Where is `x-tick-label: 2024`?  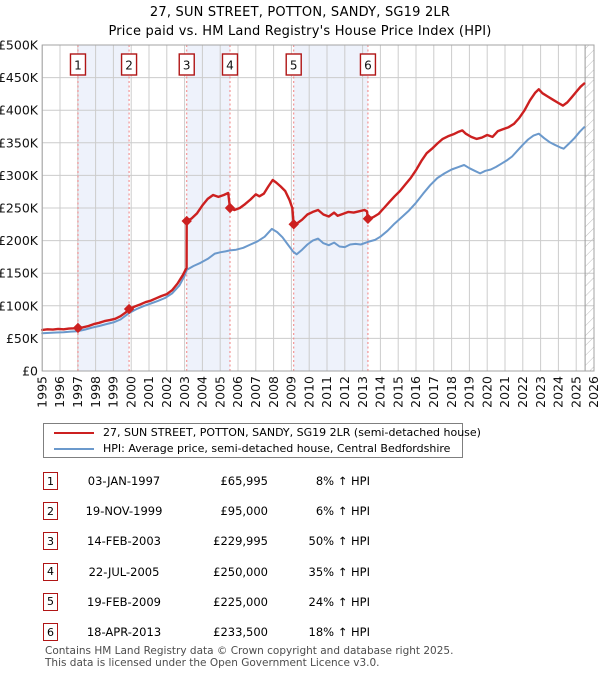
x-tick-label: 2024 is located at coordinates (558, 392).